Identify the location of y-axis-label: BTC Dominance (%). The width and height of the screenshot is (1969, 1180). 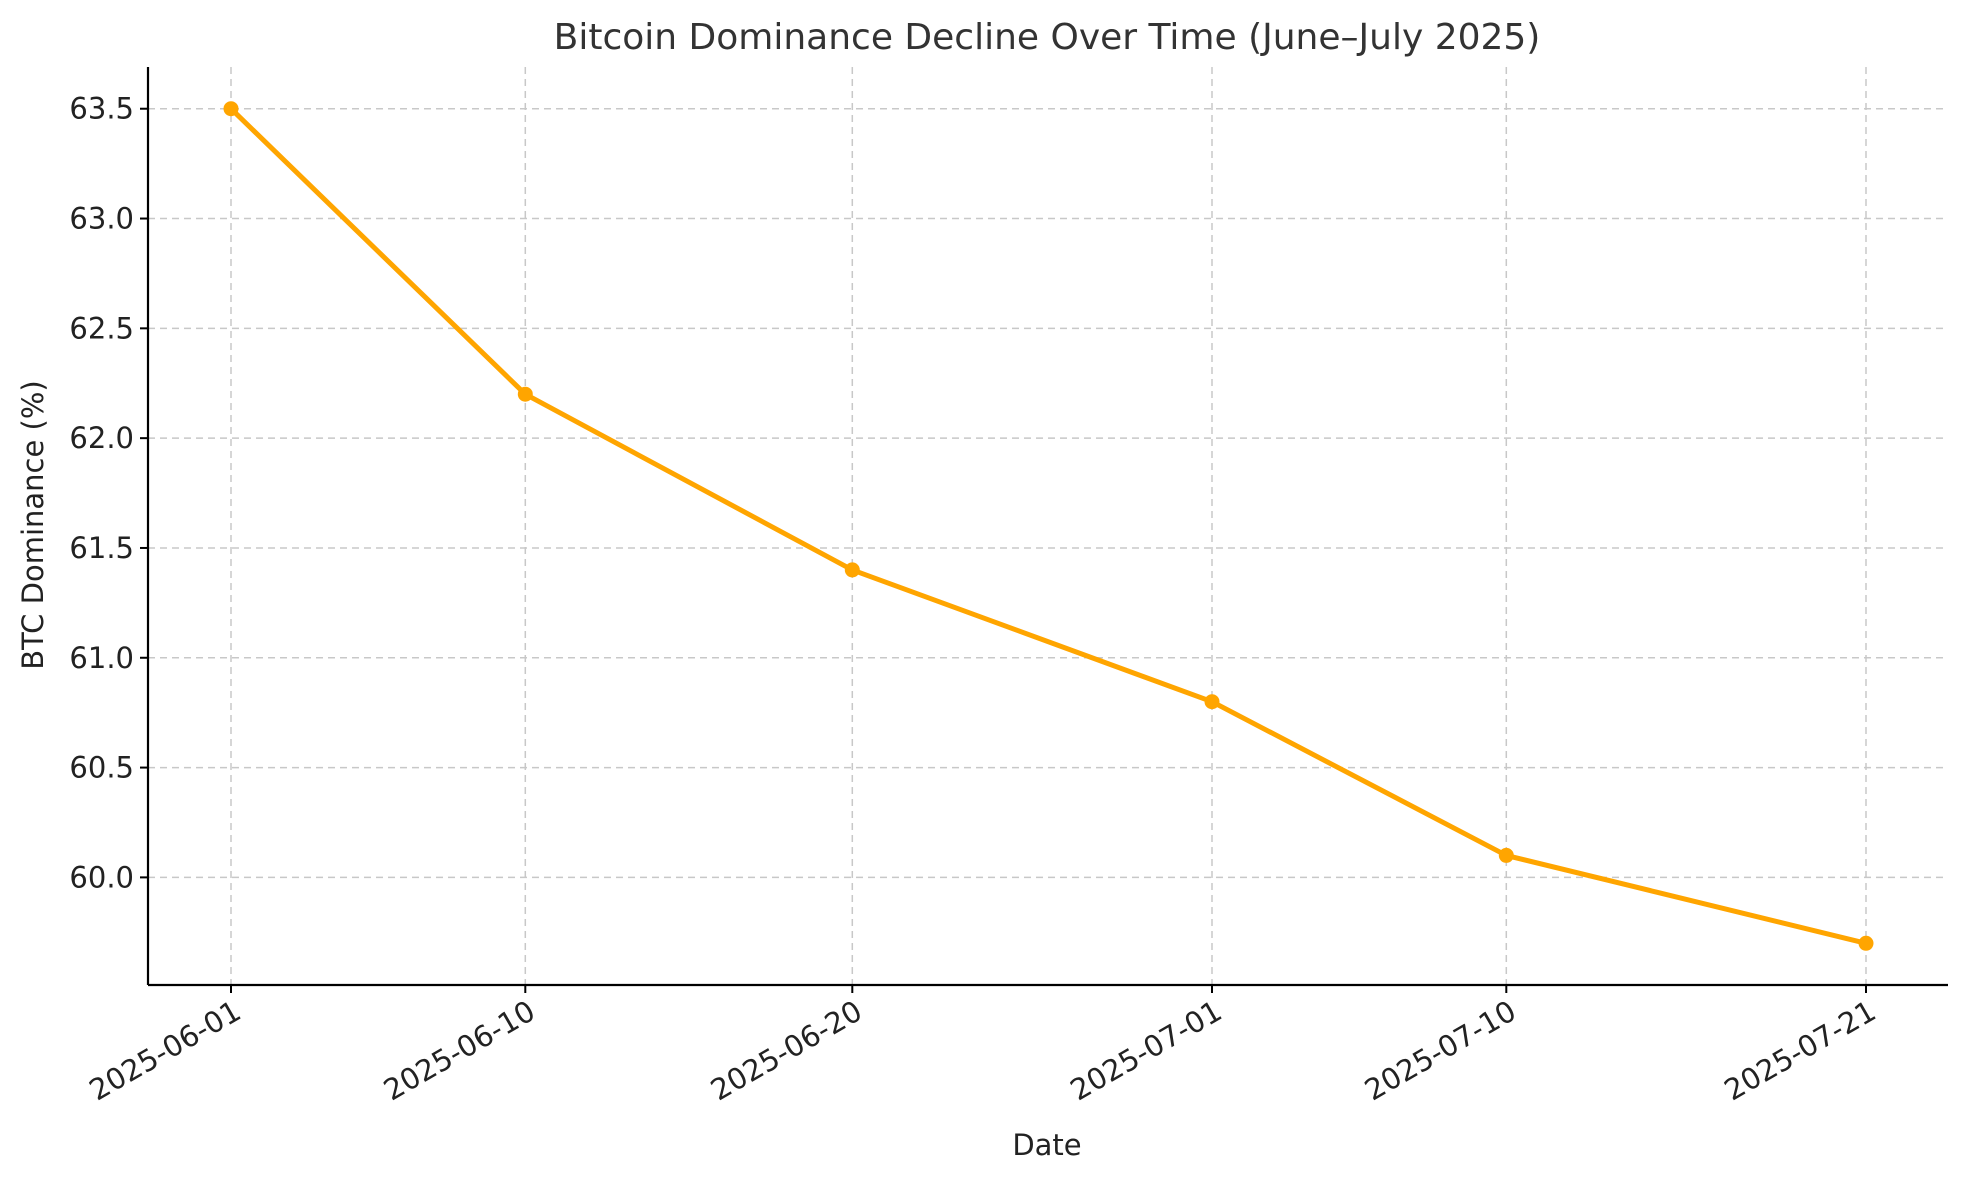
(33, 524).